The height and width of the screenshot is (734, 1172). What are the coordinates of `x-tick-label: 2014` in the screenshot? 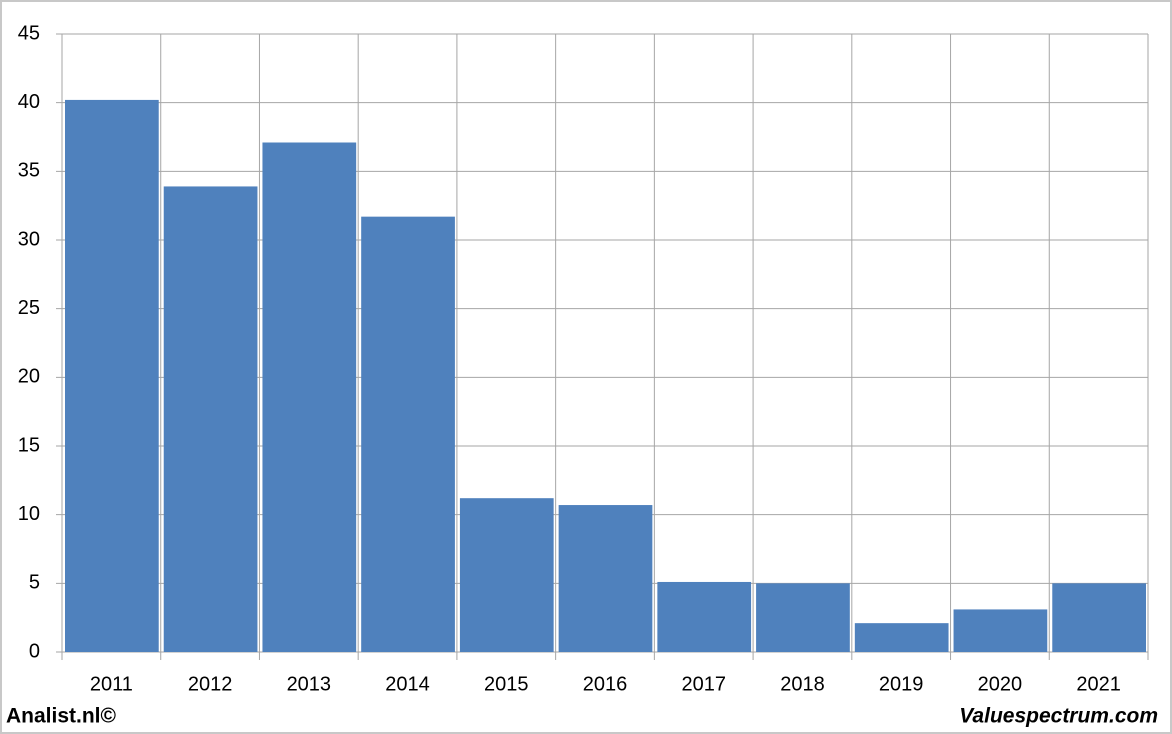 It's located at (407, 684).